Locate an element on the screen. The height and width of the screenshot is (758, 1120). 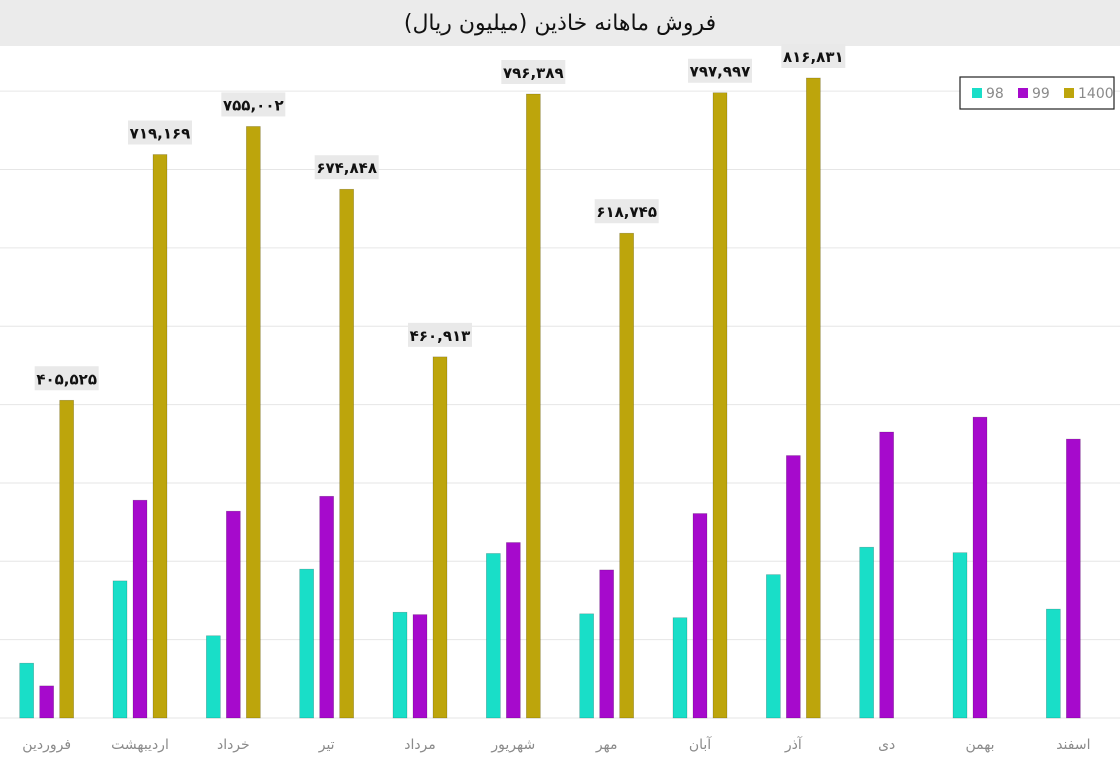
legend-label: 99 is located at coordinates (1041, 94).